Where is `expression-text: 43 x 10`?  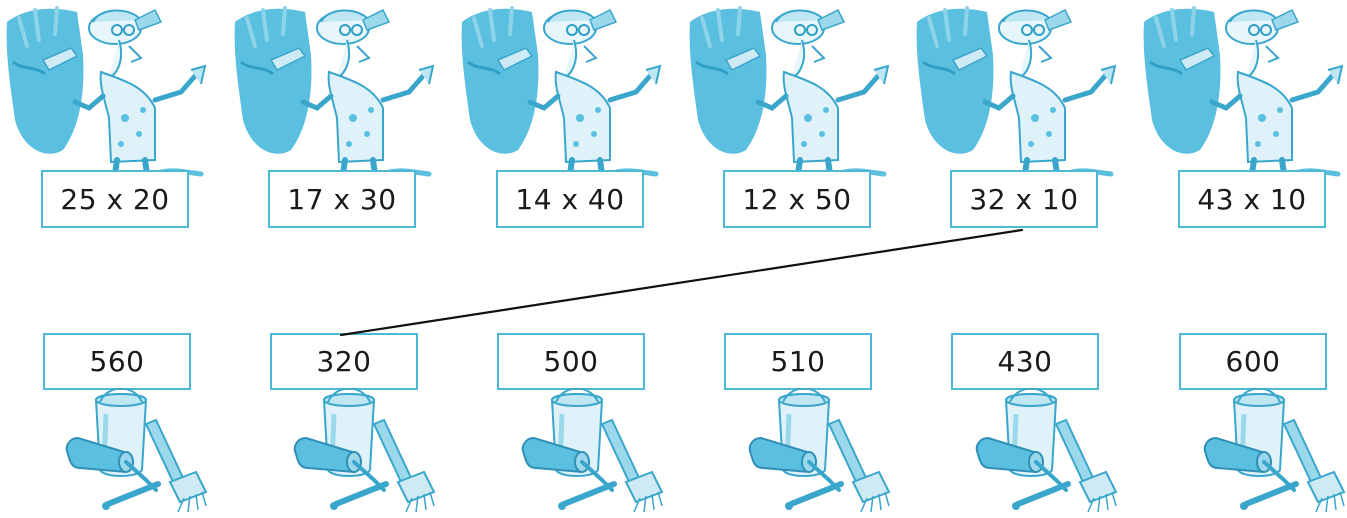
expression-text: 43 x 10 is located at coordinates (1251, 199).